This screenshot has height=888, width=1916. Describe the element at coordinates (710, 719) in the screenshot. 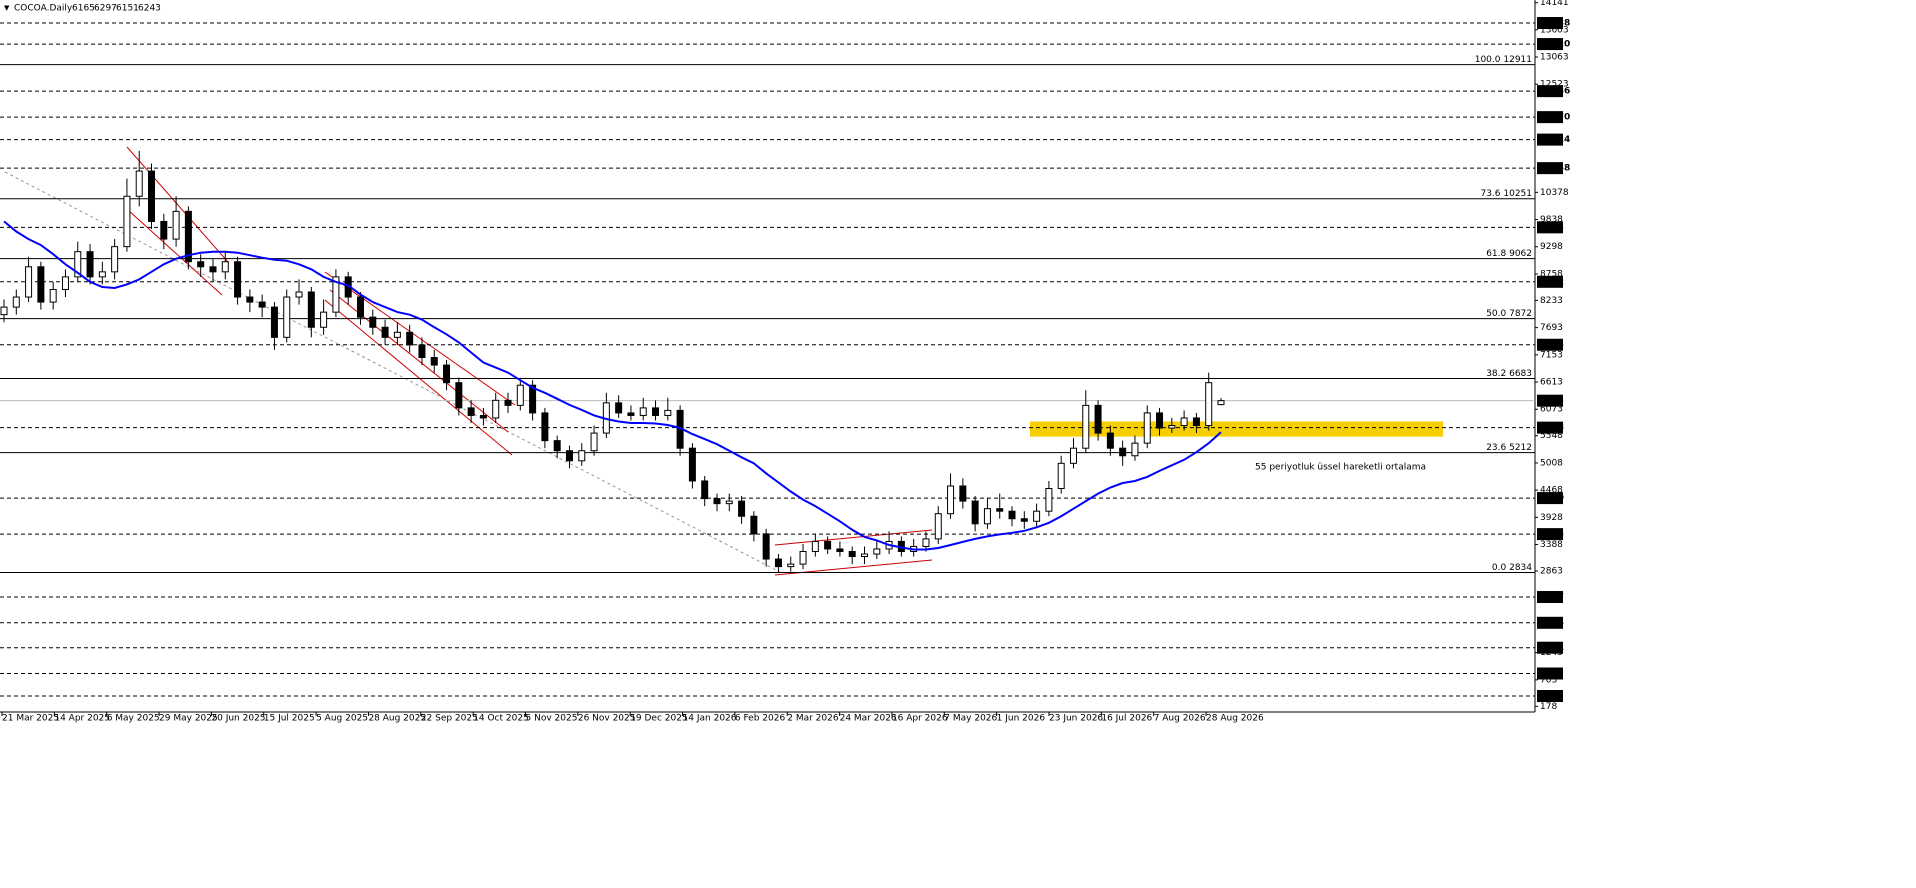

I see `x-tick-label: 14 Jan 2026` at that location.